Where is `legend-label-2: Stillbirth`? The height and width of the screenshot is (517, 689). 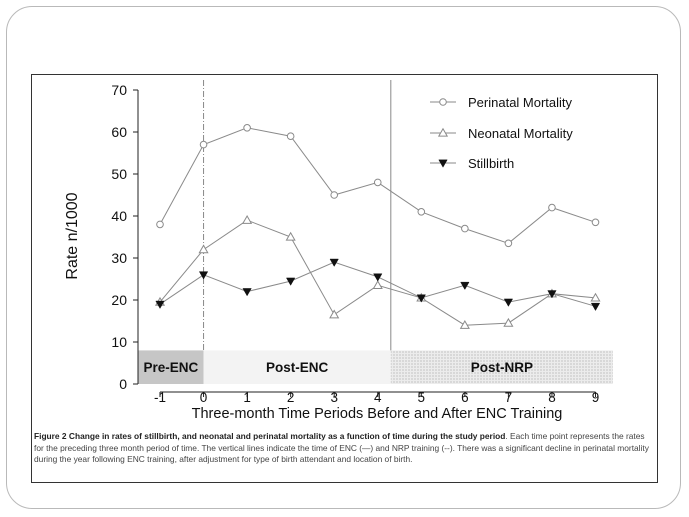 legend-label-2: Stillbirth is located at coordinates (491, 163).